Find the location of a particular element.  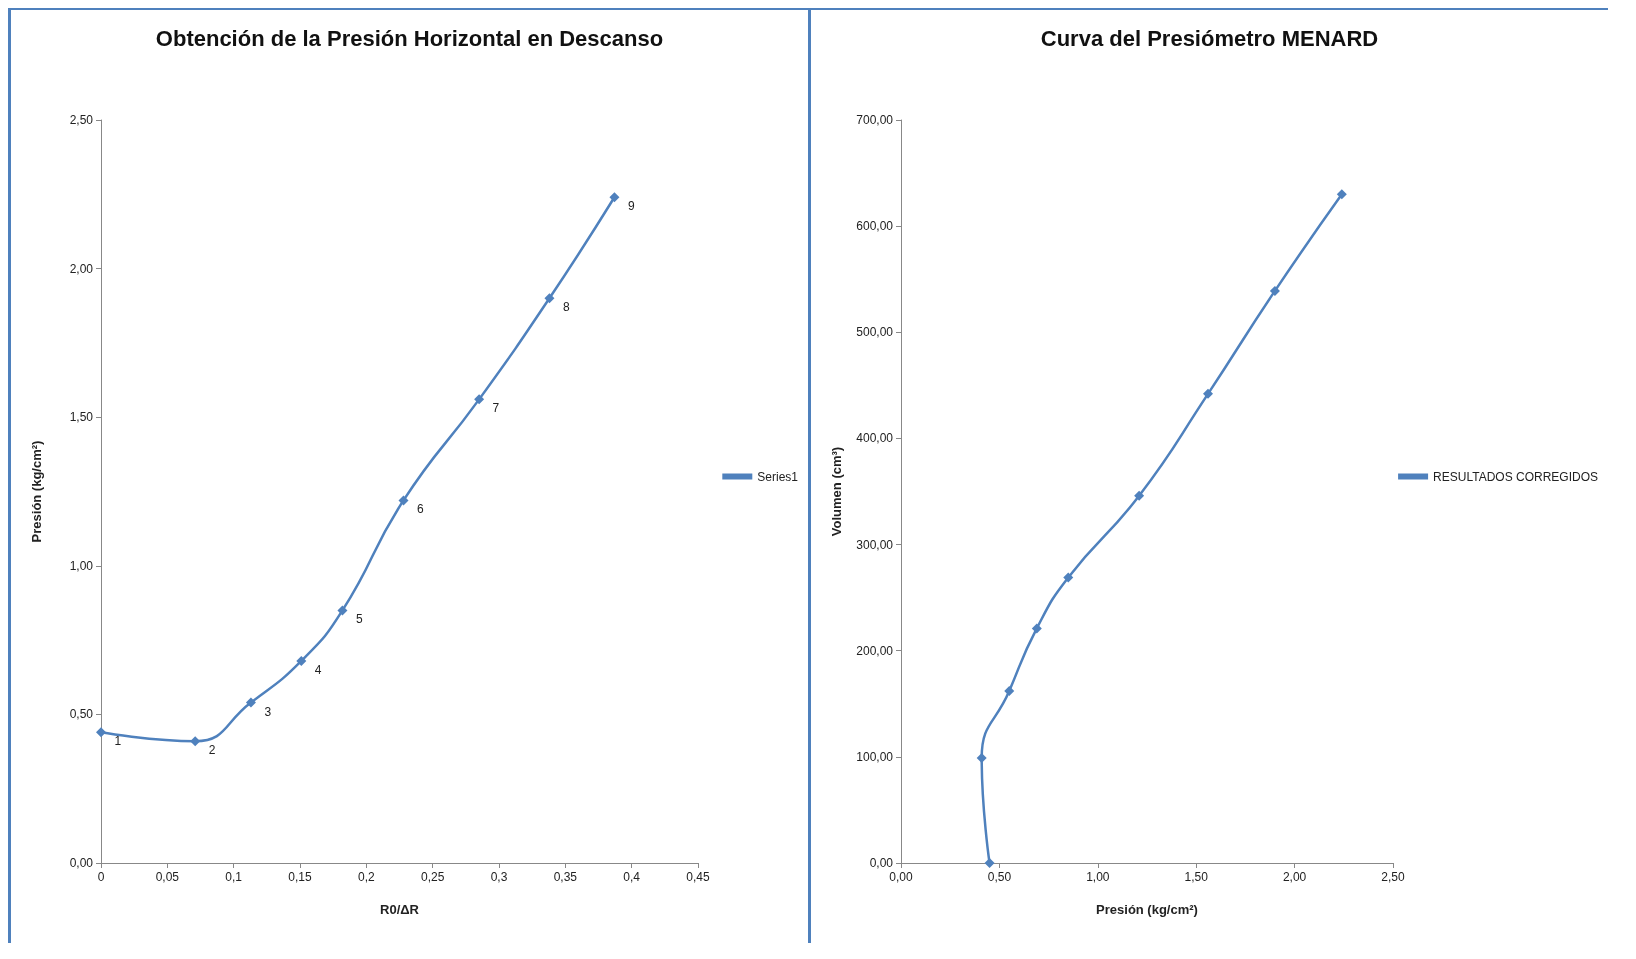

annotation: 7 is located at coordinates (496, 408).